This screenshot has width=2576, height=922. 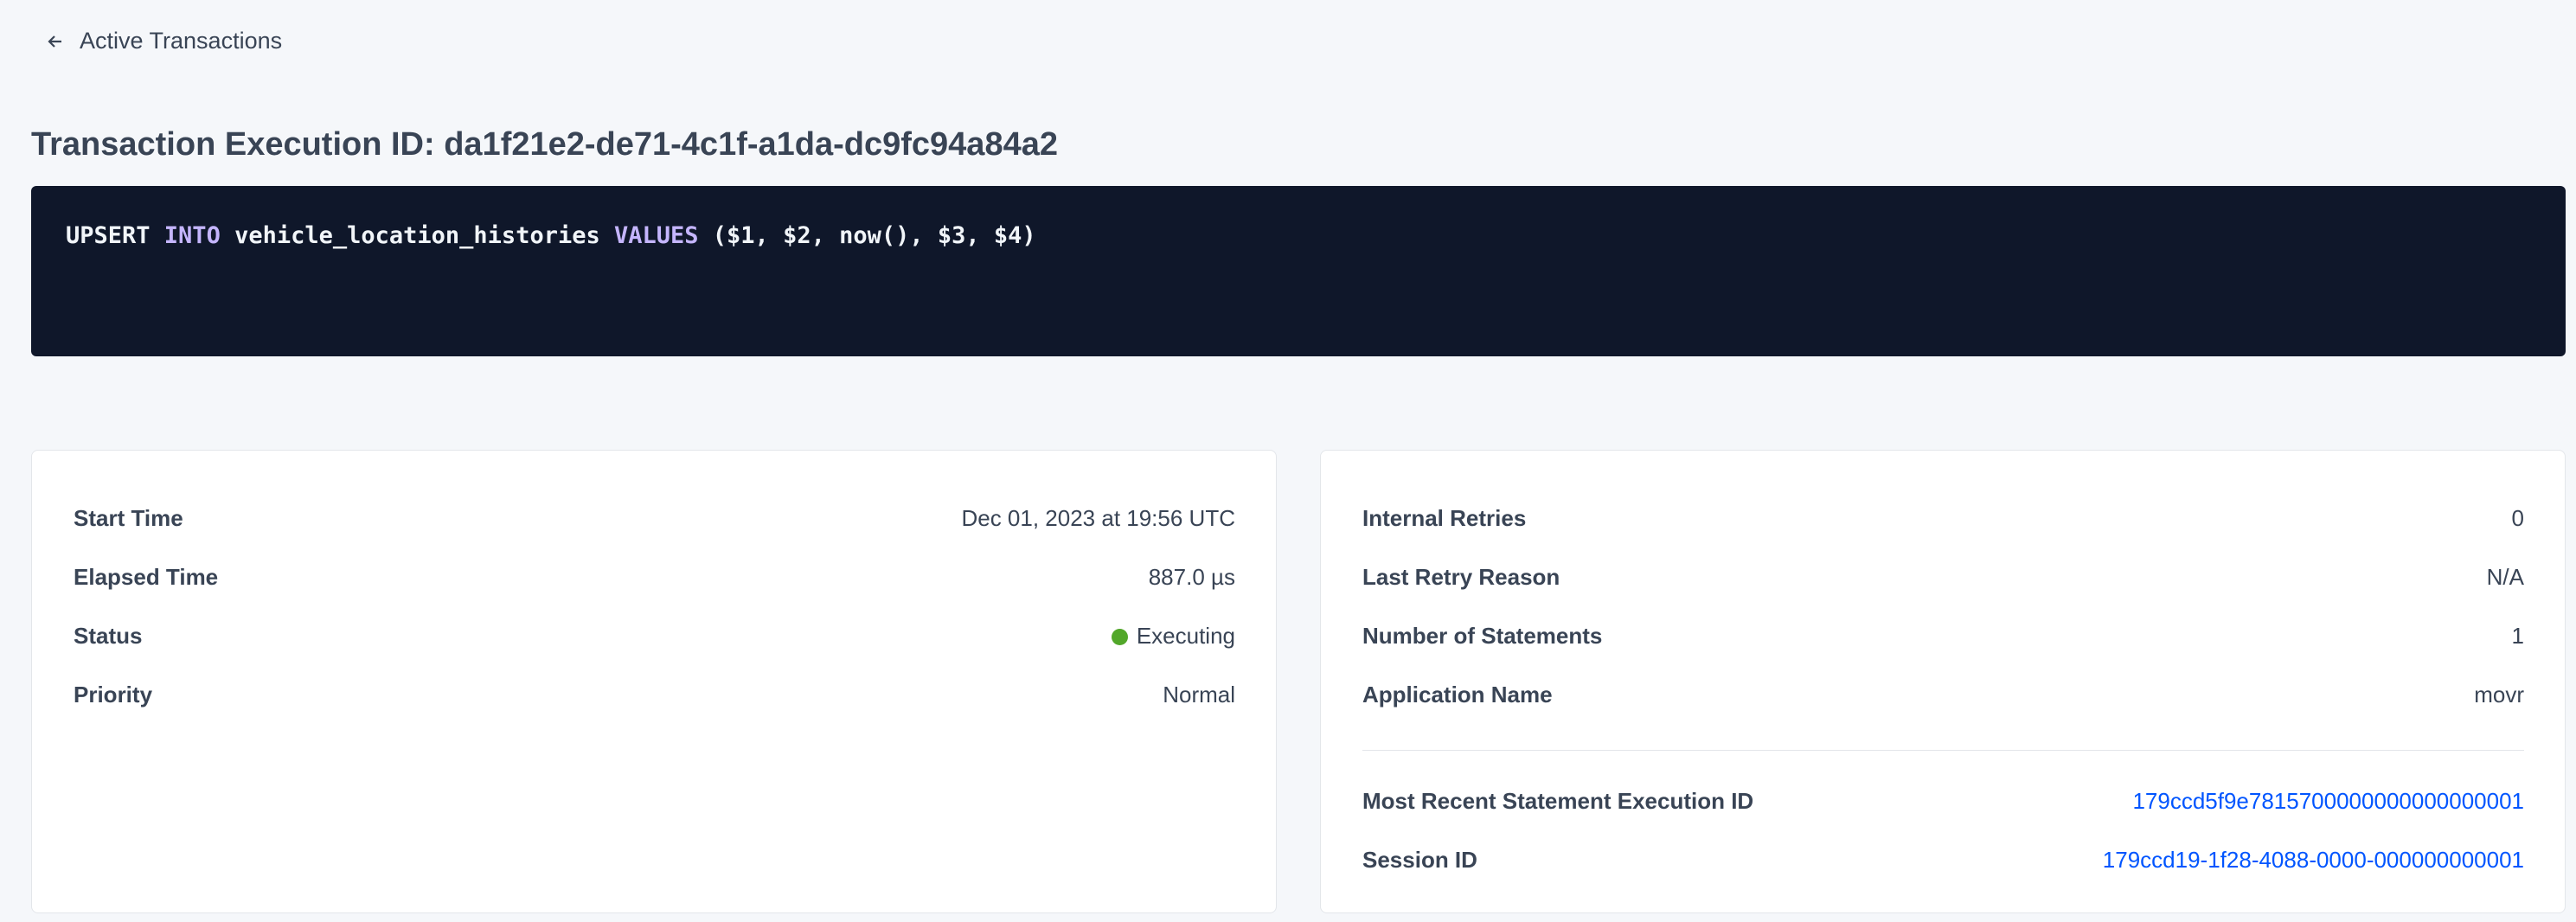 What do you see at coordinates (1444, 517) in the screenshot?
I see `detail-label: Internal Retries` at bounding box center [1444, 517].